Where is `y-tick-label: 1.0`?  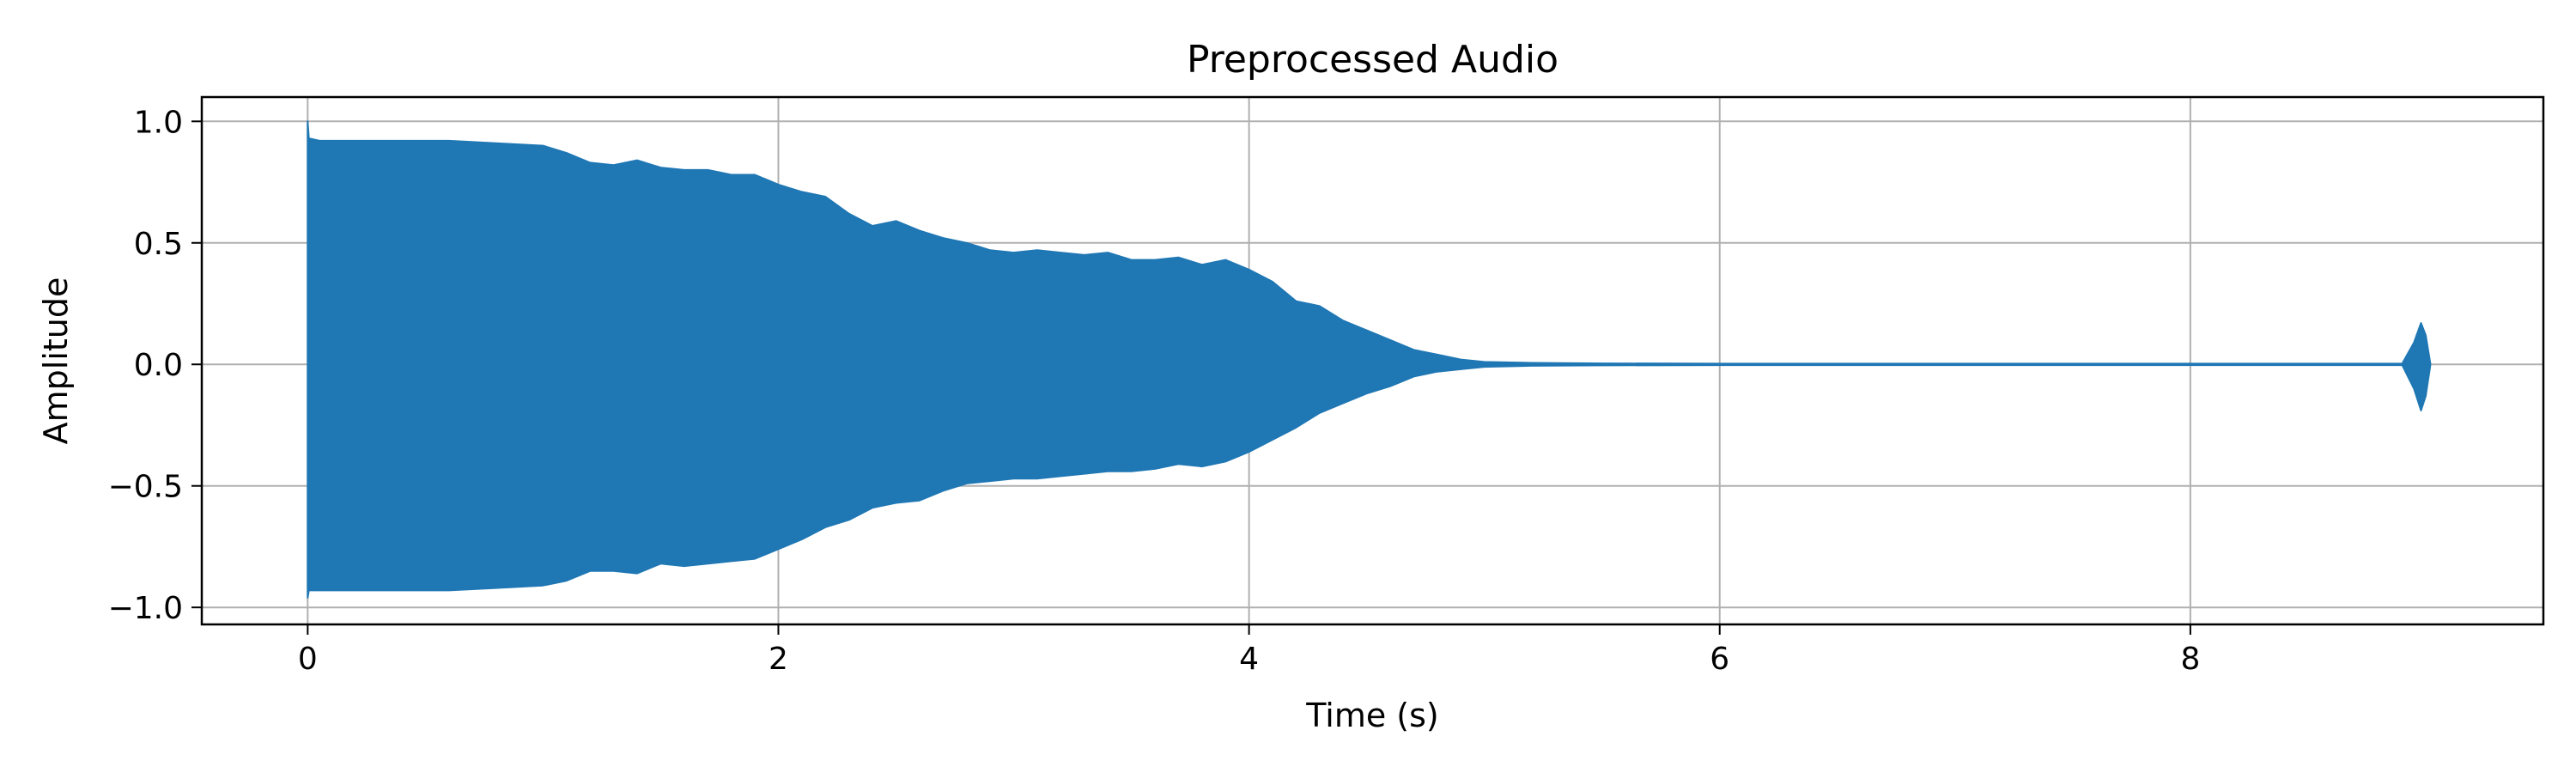 y-tick-label: 1.0 is located at coordinates (159, 122).